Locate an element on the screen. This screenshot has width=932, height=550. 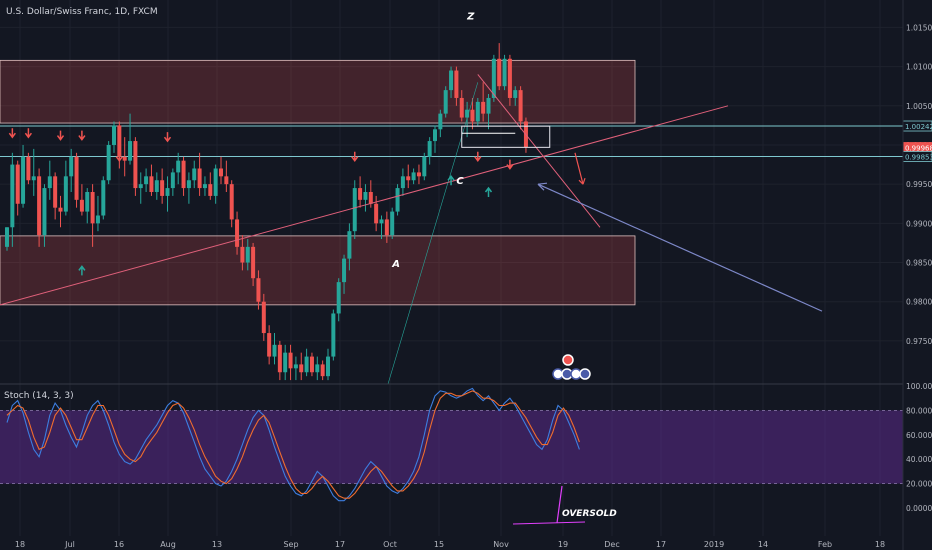
time-tick-label: 18 is located at coordinates (880, 544).